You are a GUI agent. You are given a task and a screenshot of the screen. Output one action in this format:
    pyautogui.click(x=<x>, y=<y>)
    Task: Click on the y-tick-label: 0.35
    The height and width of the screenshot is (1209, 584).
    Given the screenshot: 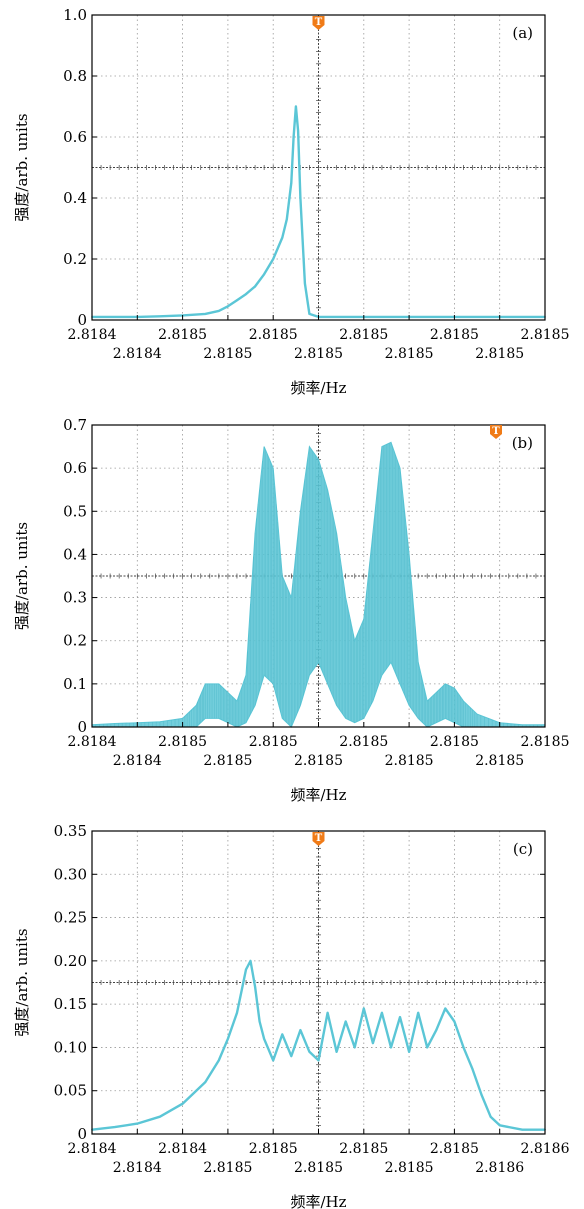 What is the action you would take?
    pyautogui.click(x=70, y=831)
    